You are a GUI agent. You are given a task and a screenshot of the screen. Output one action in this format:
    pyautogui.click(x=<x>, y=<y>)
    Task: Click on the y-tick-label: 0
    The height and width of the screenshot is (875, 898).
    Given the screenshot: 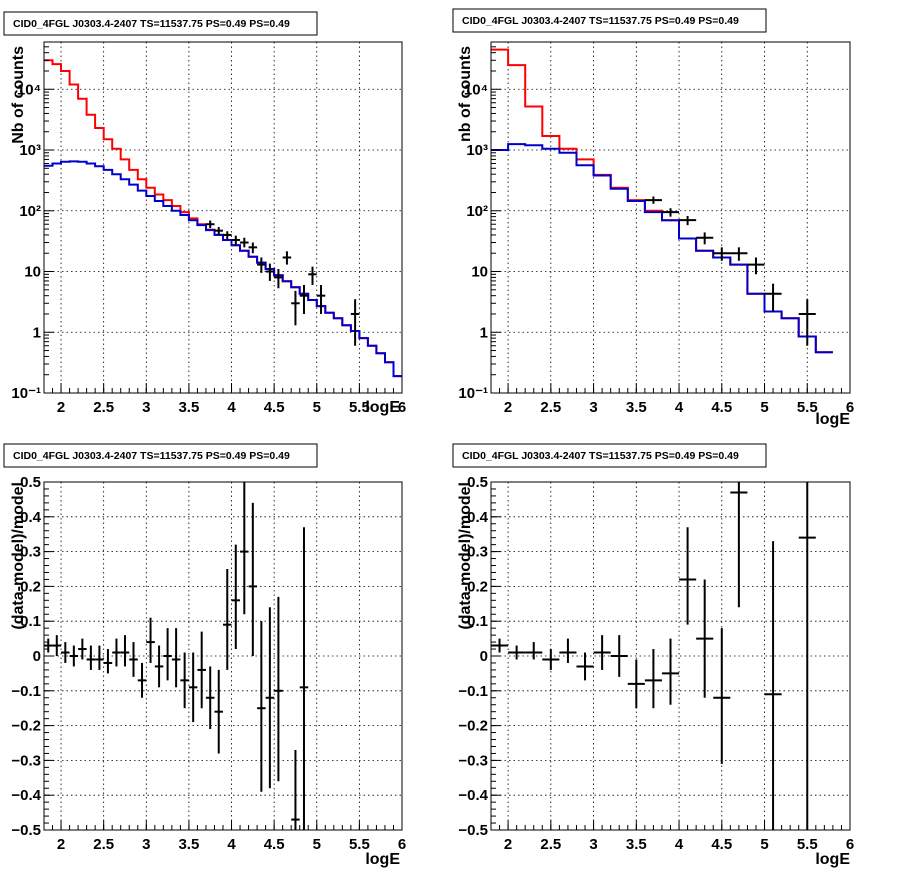 What is the action you would take?
    pyautogui.click(x=37, y=656)
    